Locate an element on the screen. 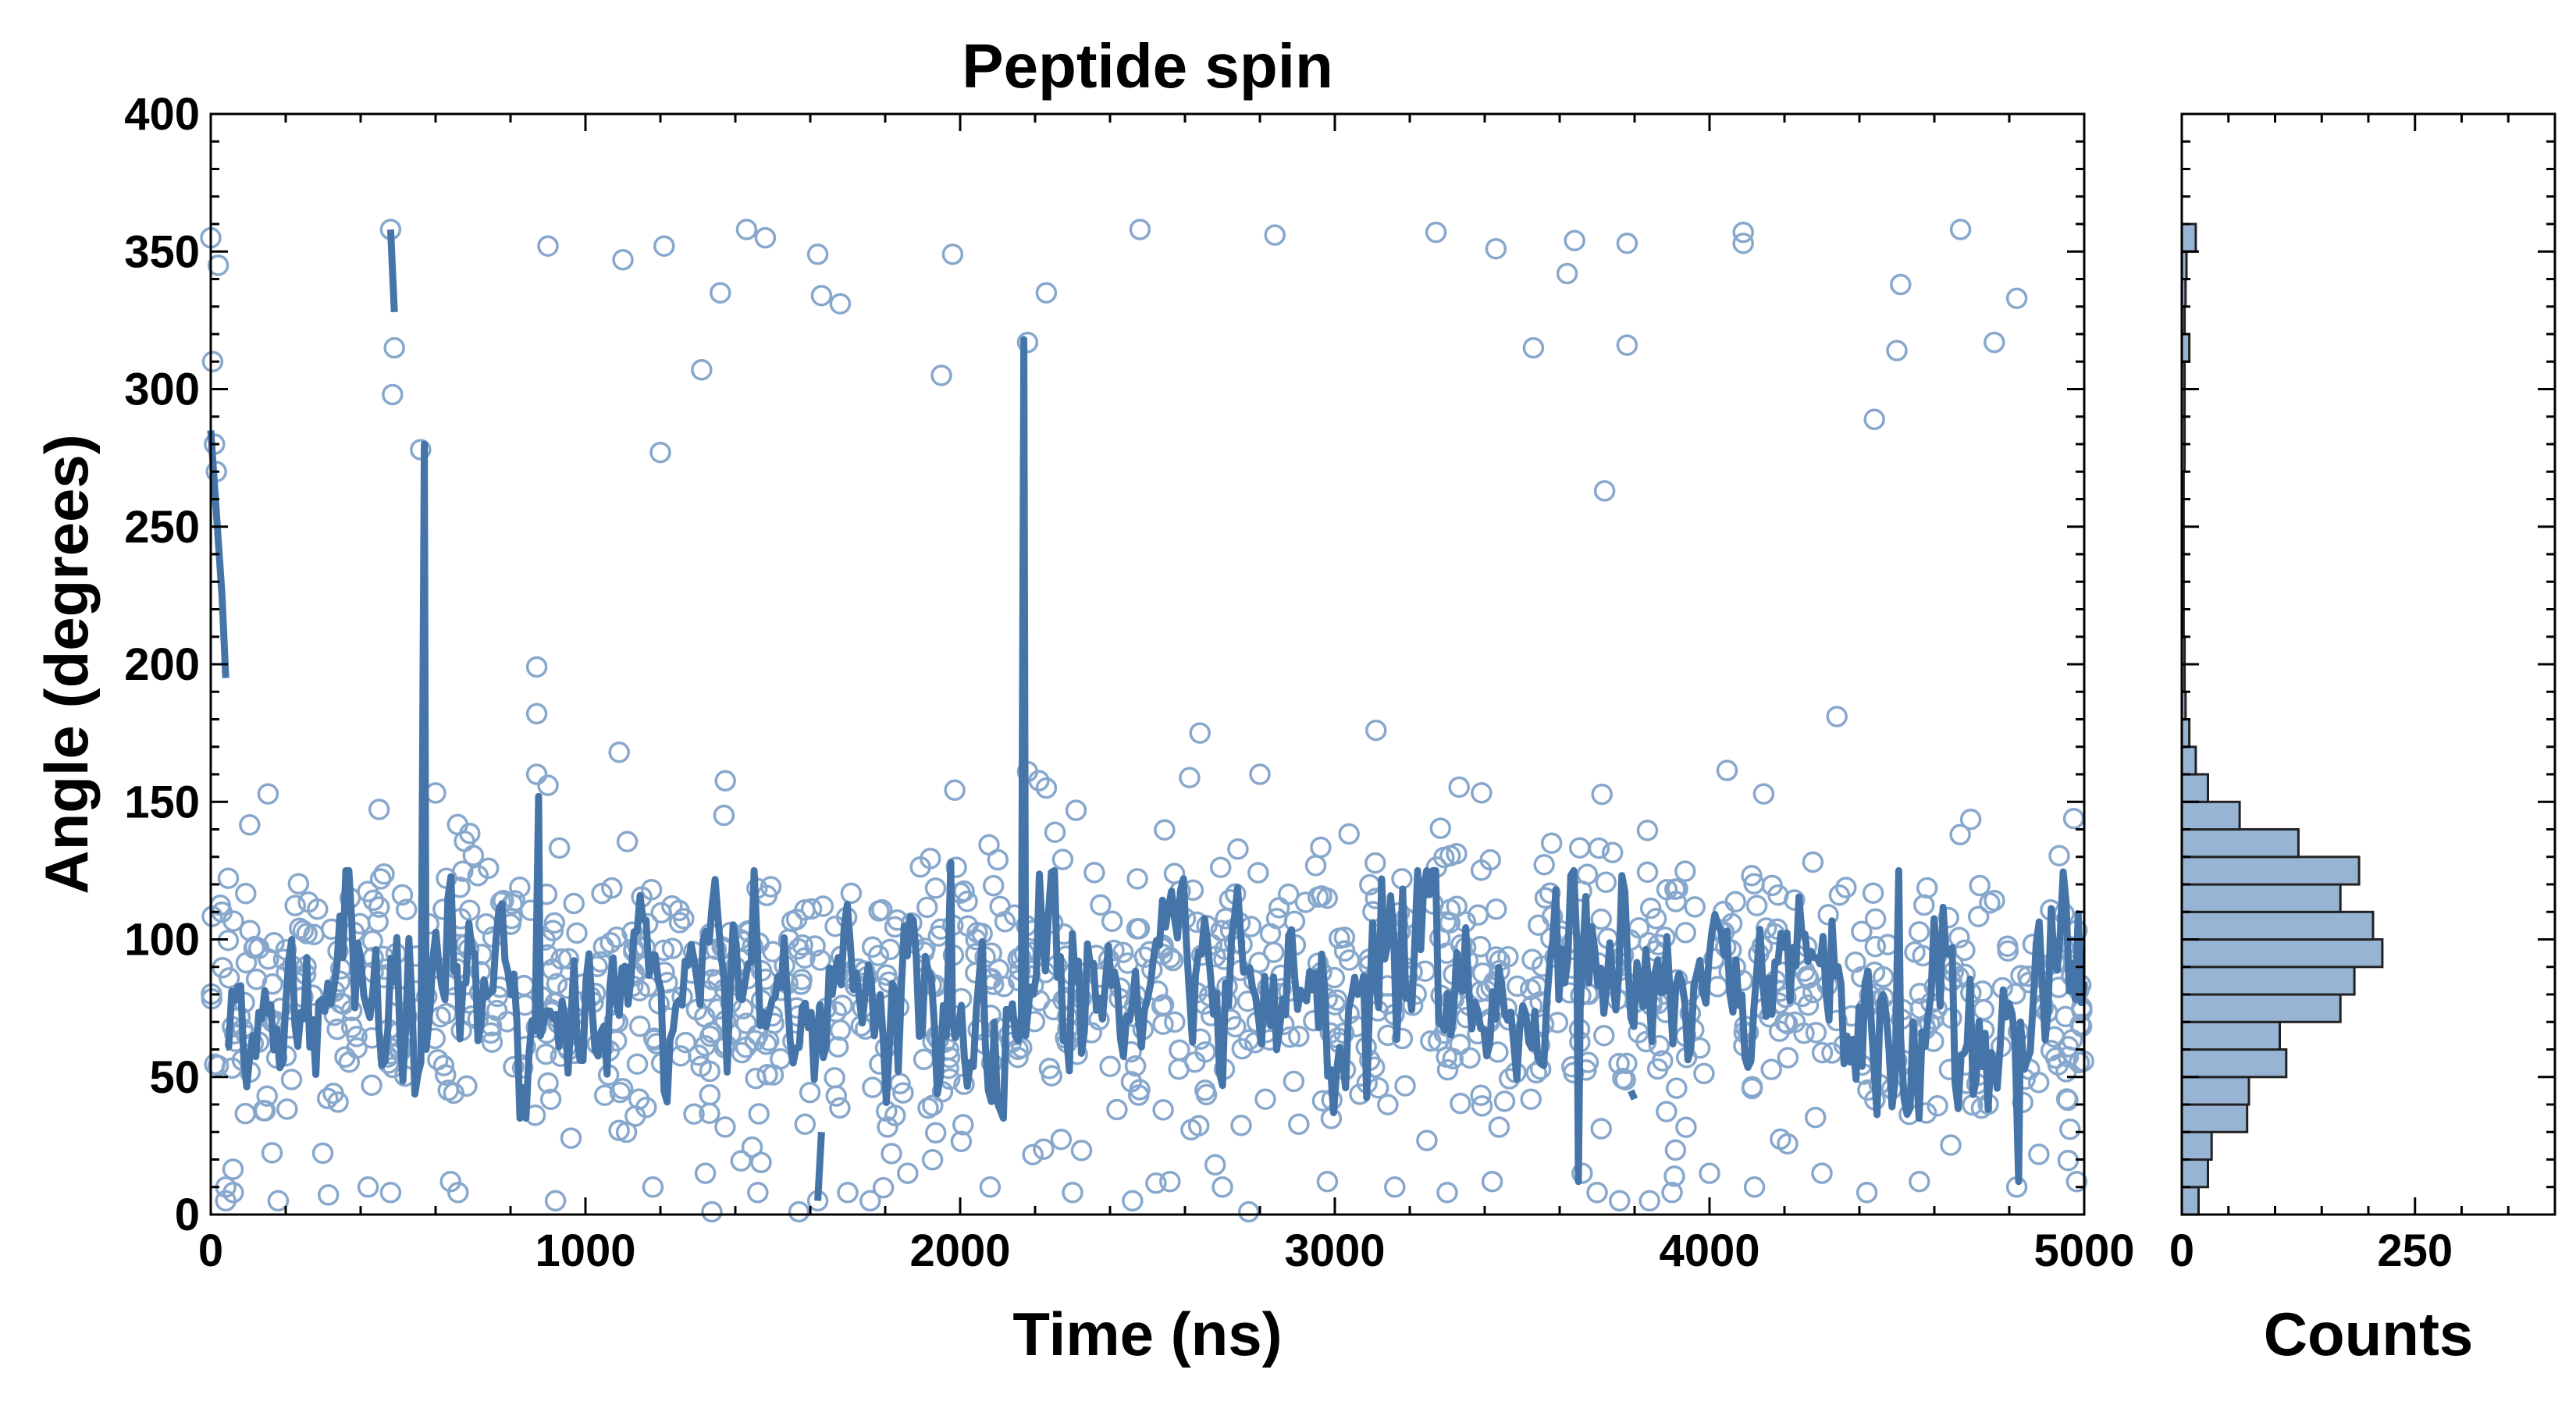 Image resolution: width=2576 pixels, height=1405 pixels. x-tick-label: 1000 is located at coordinates (585, 1250).